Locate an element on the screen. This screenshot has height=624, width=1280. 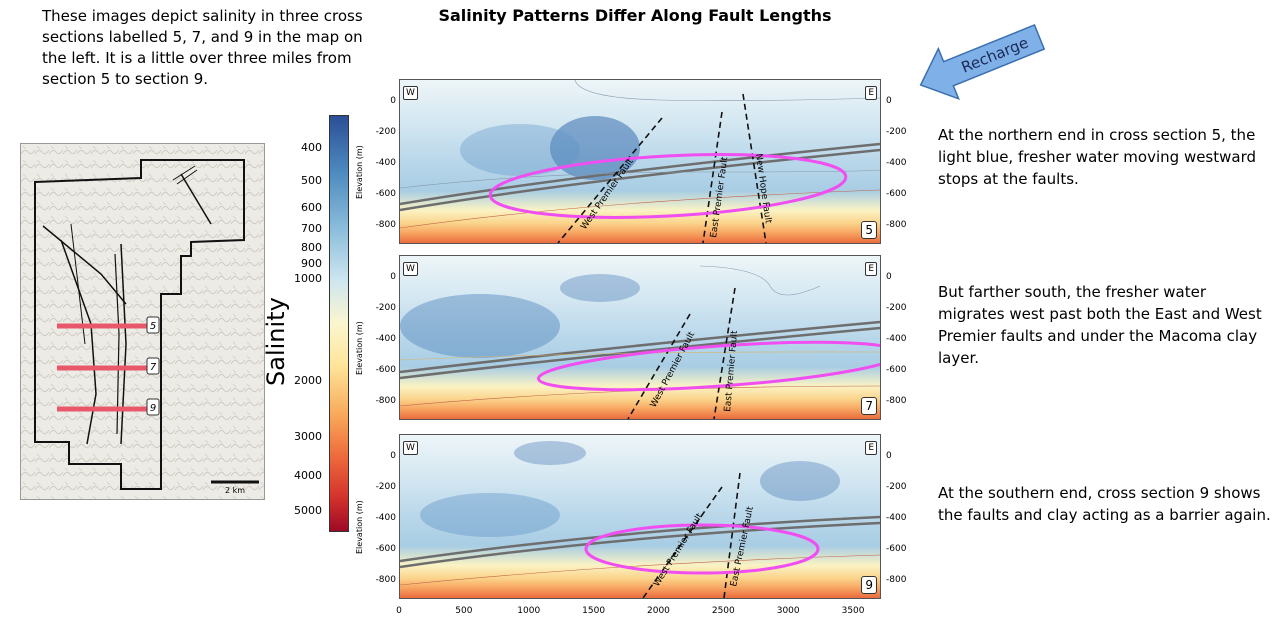
fault-label: New Hope Fault is located at coordinates (763, 189).